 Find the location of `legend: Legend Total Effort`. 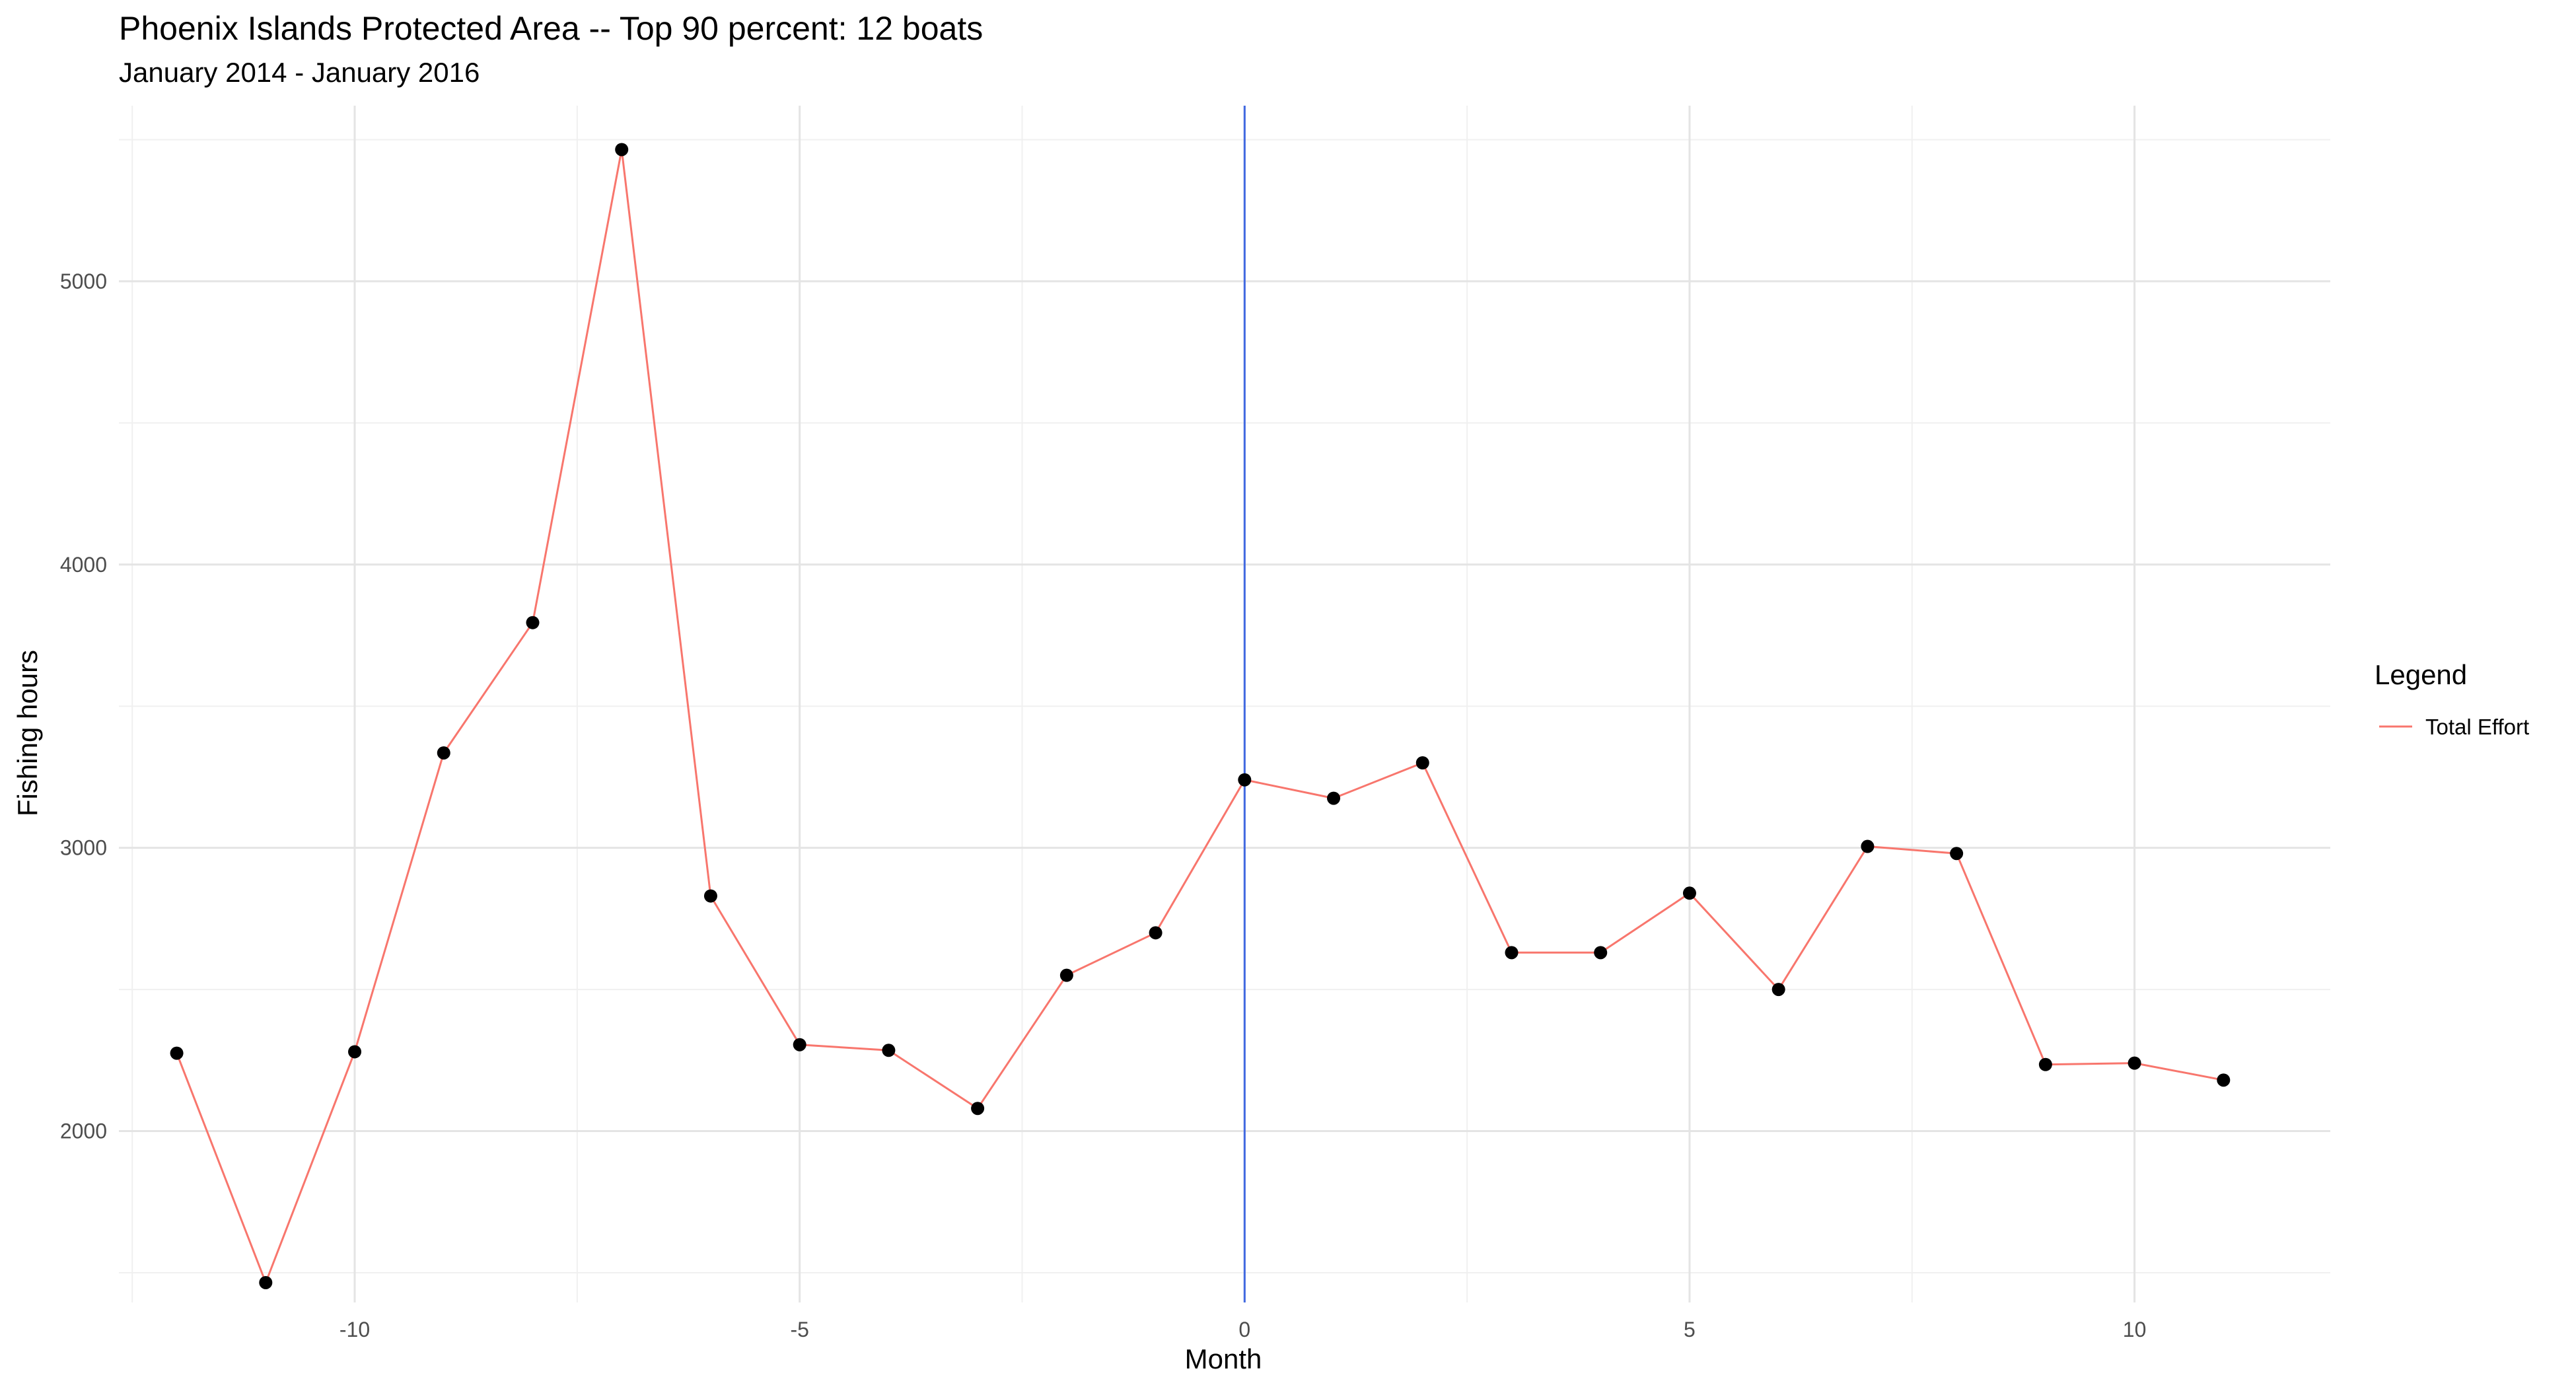

legend: Legend Total Effort is located at coordinates (2452, 699).